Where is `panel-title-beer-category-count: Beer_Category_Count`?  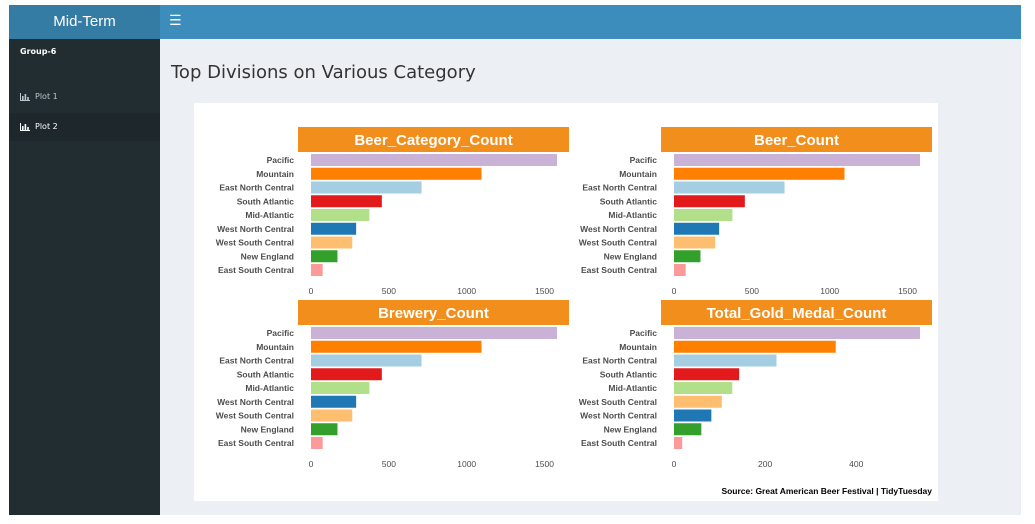 panel-title-beer-category-count: Beer_Category_Count is located at coordinates (433, 140).